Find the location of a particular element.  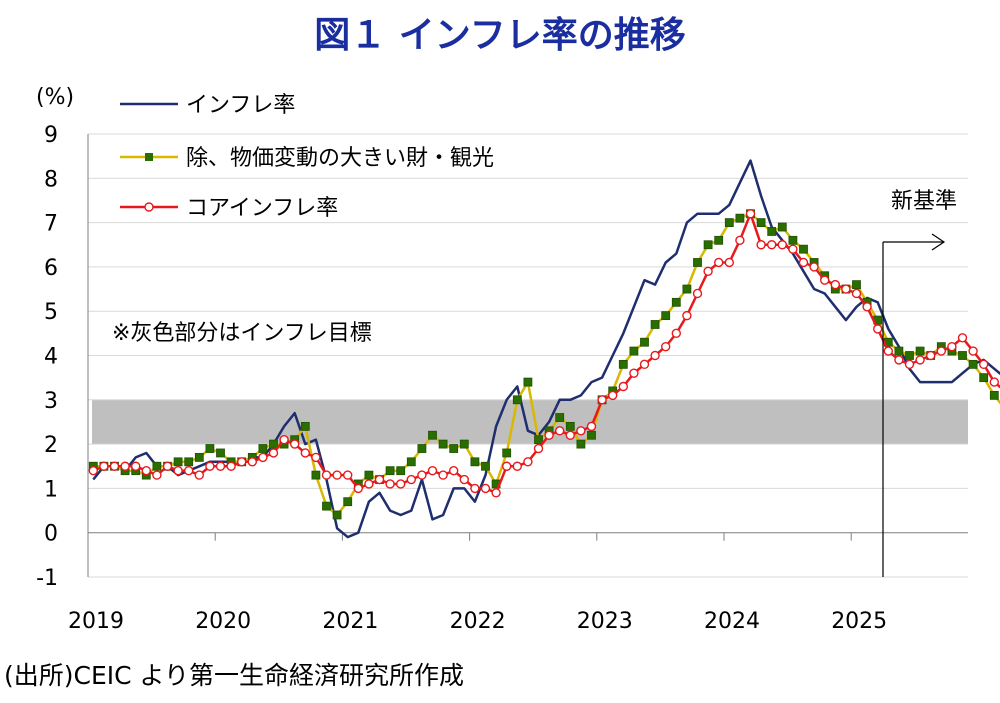

y-tick-label: 6 is located at coordinates (51, 268).